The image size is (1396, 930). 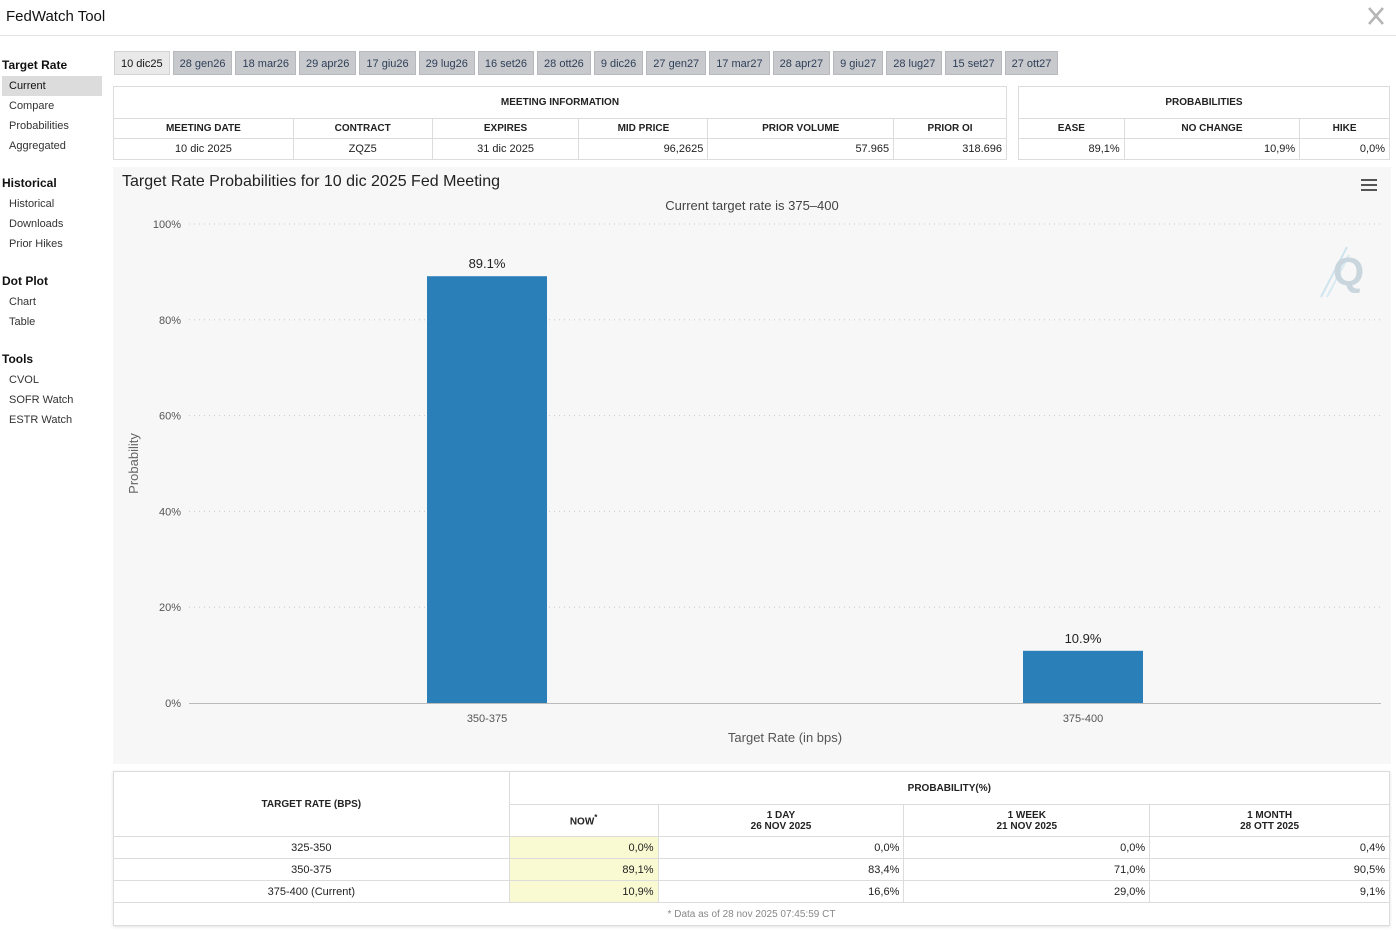 What do you see at coordinates (1269, 891) in the screenshot?
I see `probability-cell: 9,1%` at bounding box center [1269, 891].